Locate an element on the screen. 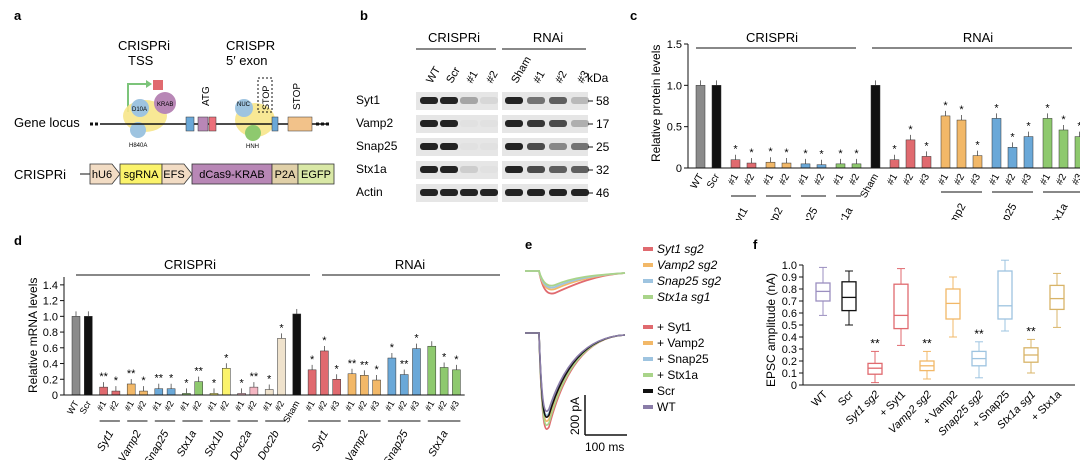  y-tick-label: 0.4 is located at coordinates (789, 338).